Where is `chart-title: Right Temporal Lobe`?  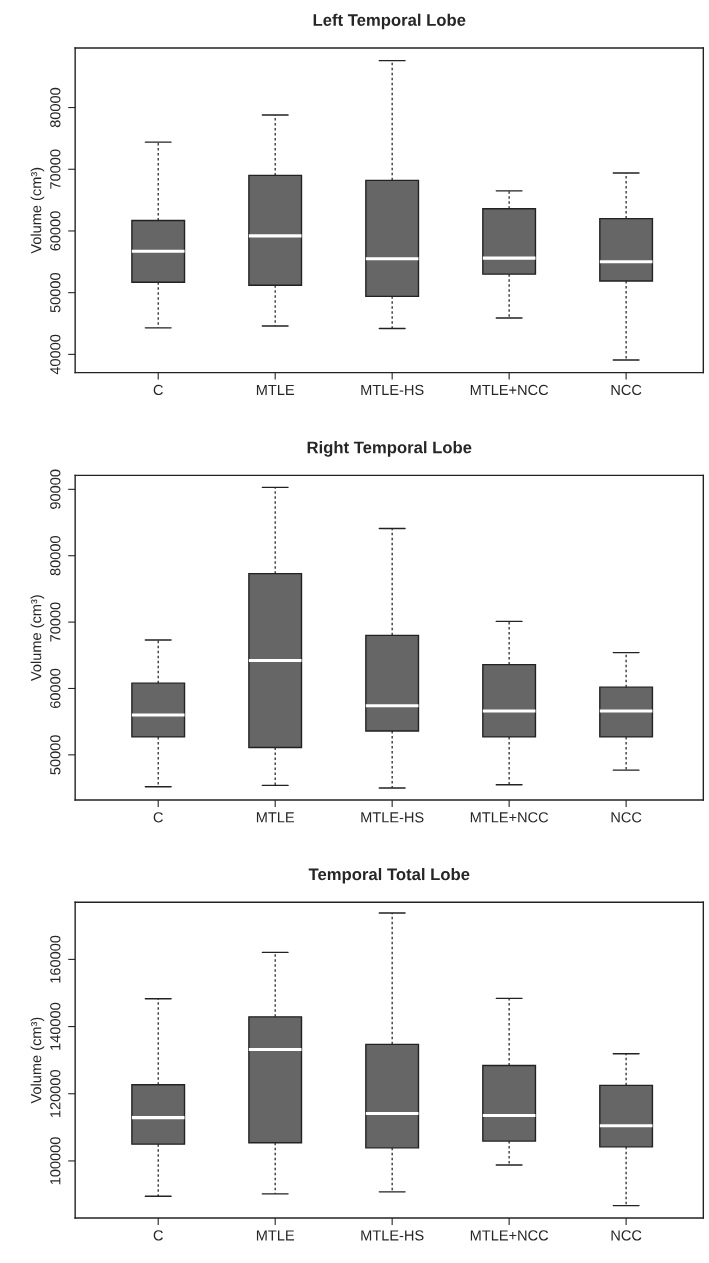 chart-title: Right Temporal Lobe is located at coordinates (389, 449).